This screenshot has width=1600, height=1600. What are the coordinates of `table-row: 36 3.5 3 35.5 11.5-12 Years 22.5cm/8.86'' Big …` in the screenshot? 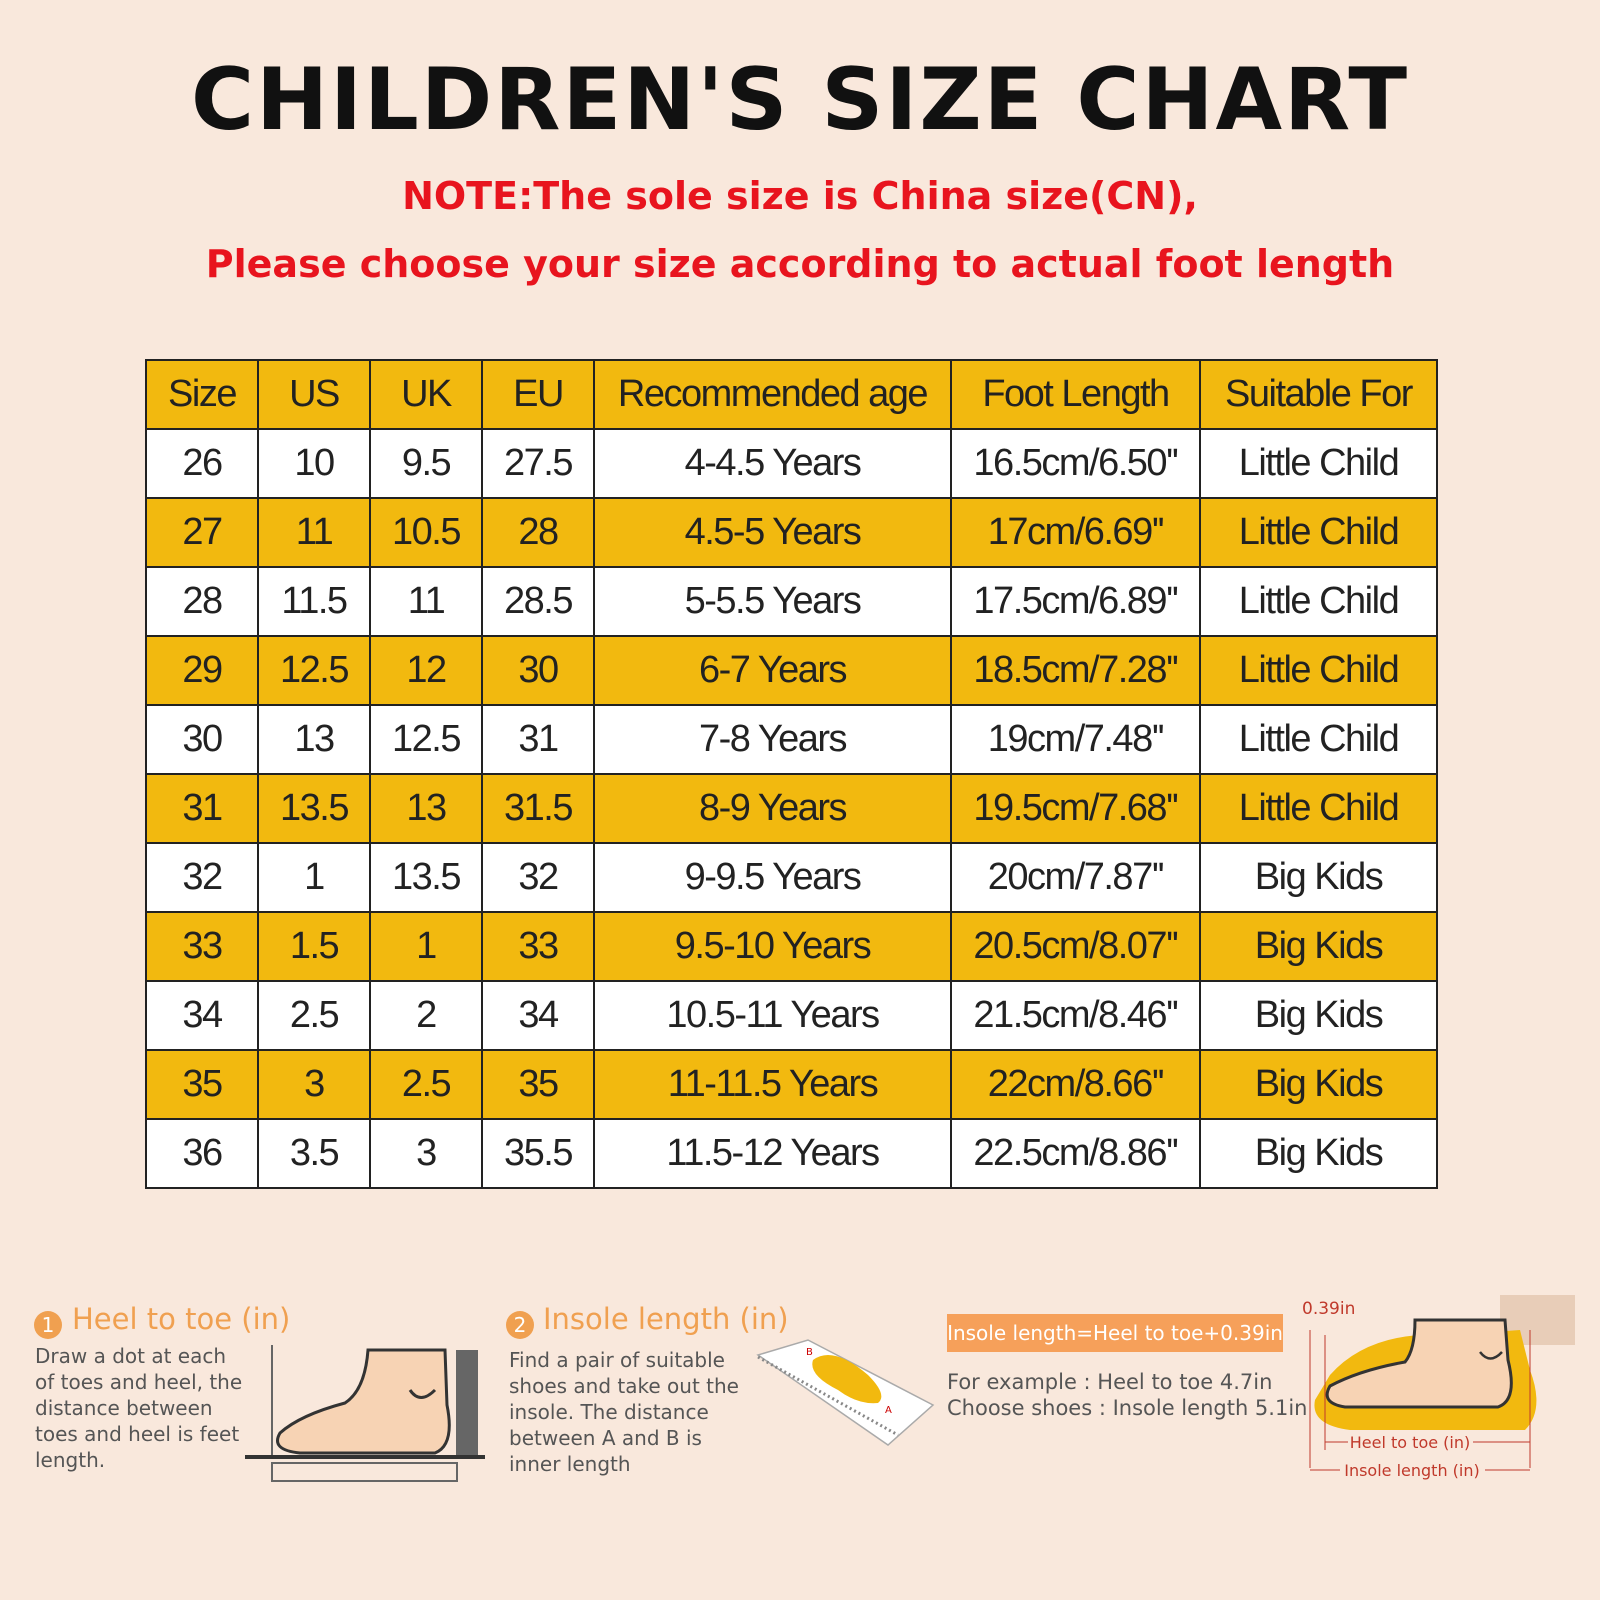 It's located at (791, 1153).